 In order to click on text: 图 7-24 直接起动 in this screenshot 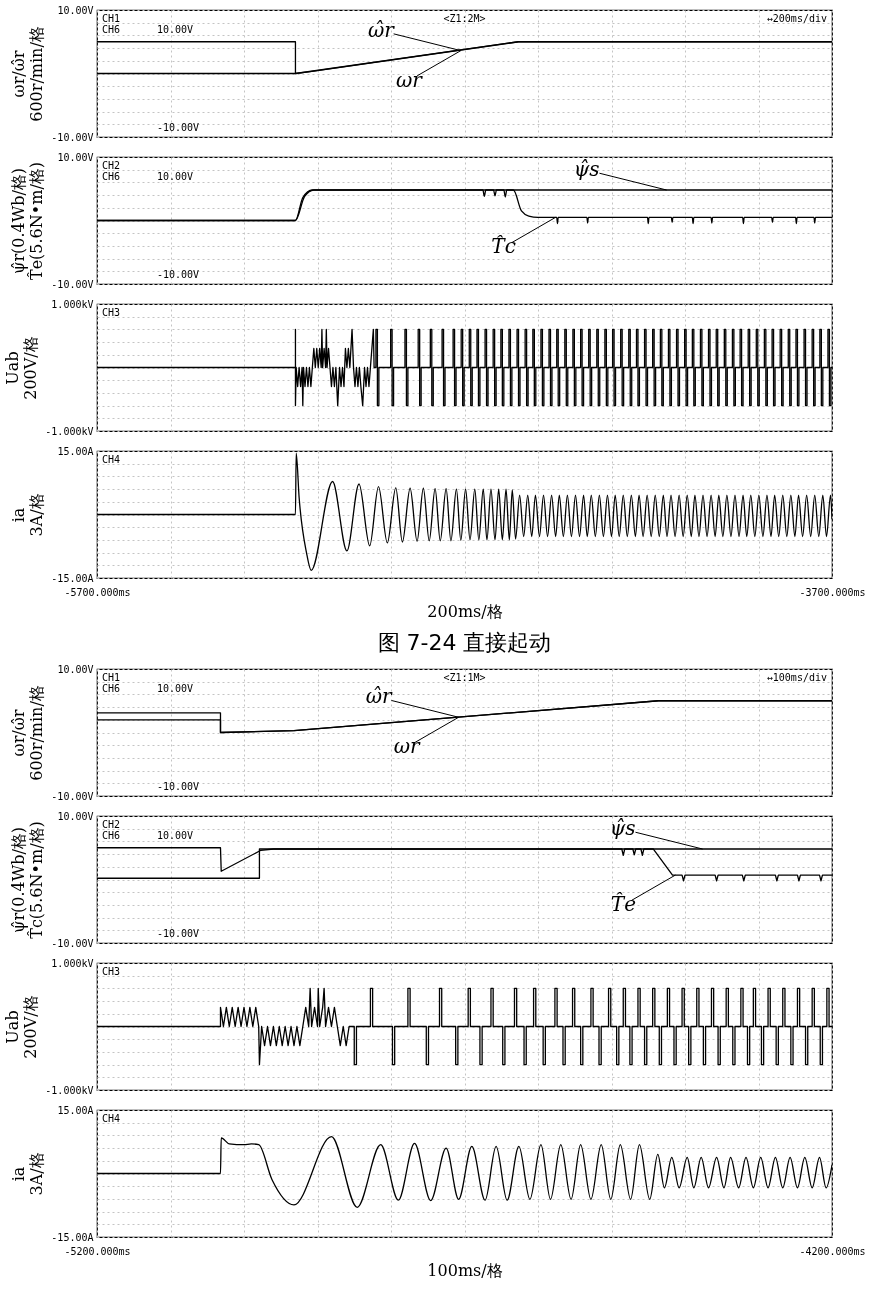, I will do `click(464, 642)`.